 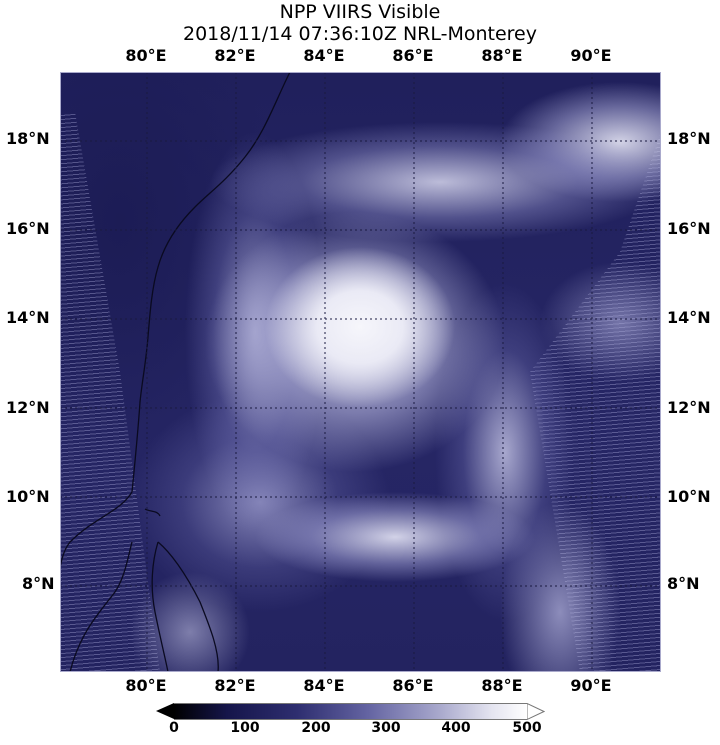 I want to click on lon-label-bottom: 82°E, so click(x=235, y=685).